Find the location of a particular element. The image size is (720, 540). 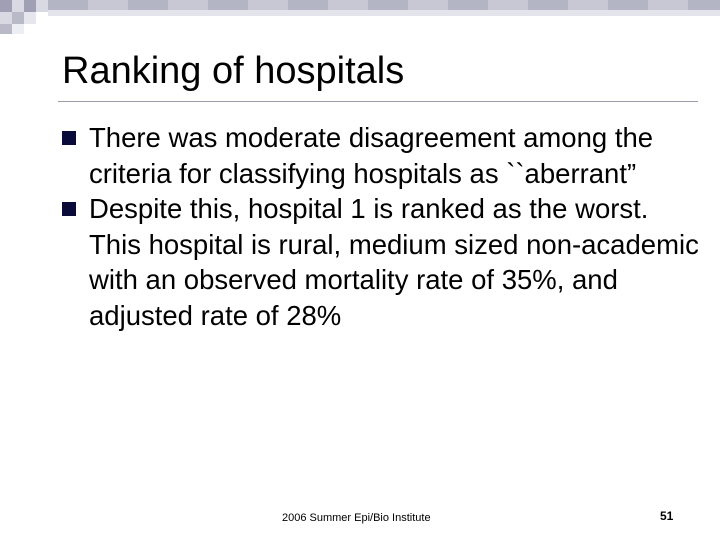

page-number: 51 is located at coordinates (667, 516).